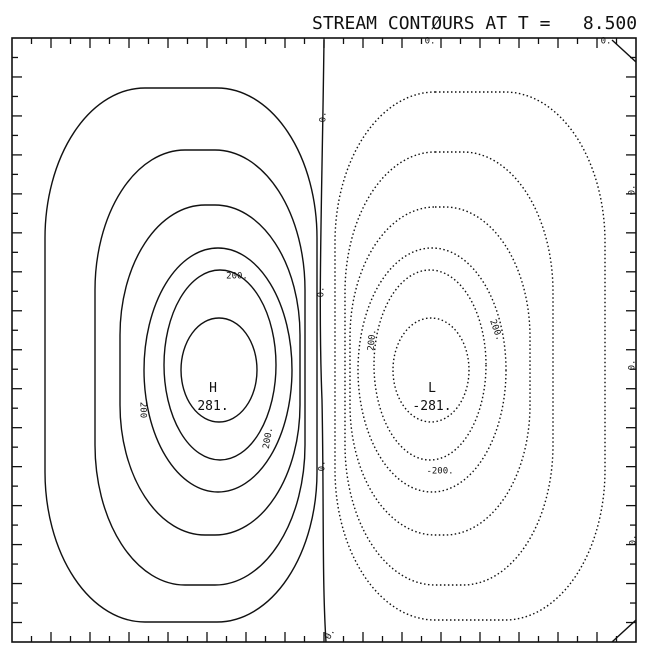 Image resolution: width=648 pixels, height=648 pixels. I want to click on low-value: -281., so click(431, 406).